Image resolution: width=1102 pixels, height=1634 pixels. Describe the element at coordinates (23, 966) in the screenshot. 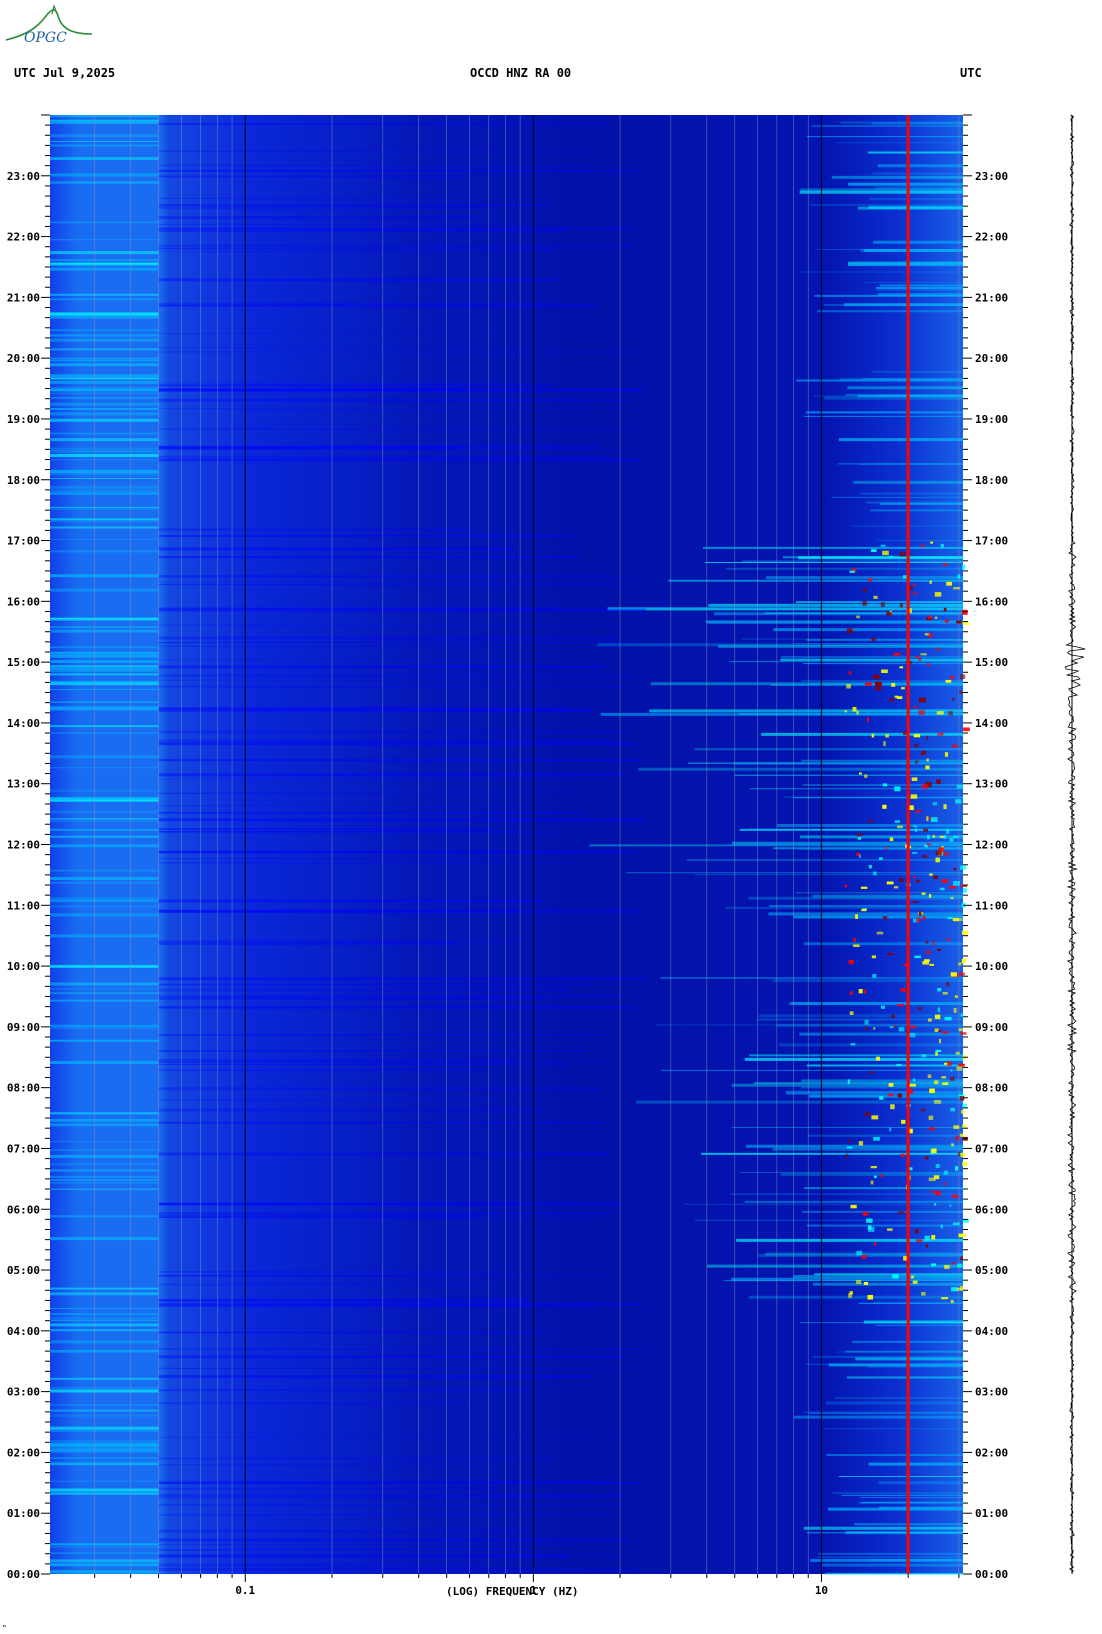

I see `y-tick-label-left: 10:00` at that location.